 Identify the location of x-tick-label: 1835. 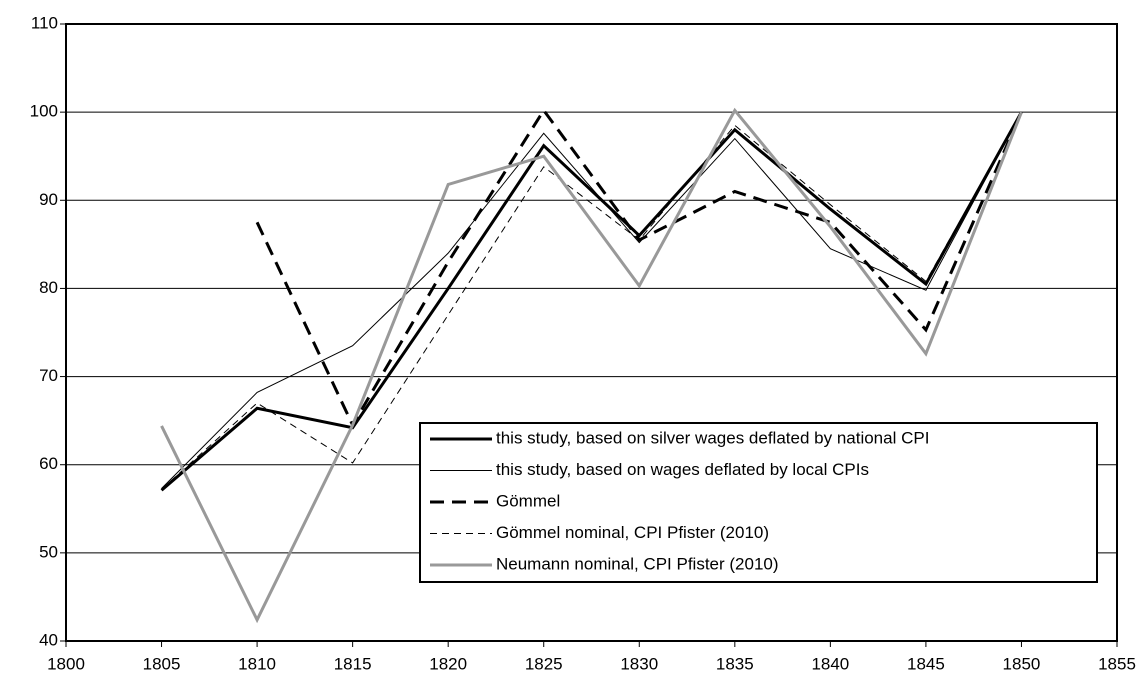
(735, 663).